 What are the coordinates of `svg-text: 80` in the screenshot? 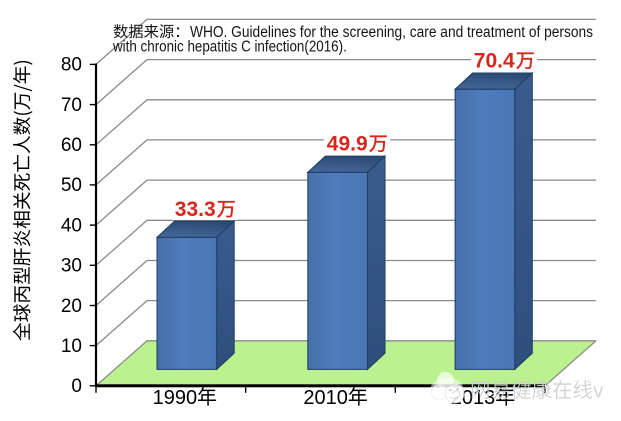 It's located at (71, 65).